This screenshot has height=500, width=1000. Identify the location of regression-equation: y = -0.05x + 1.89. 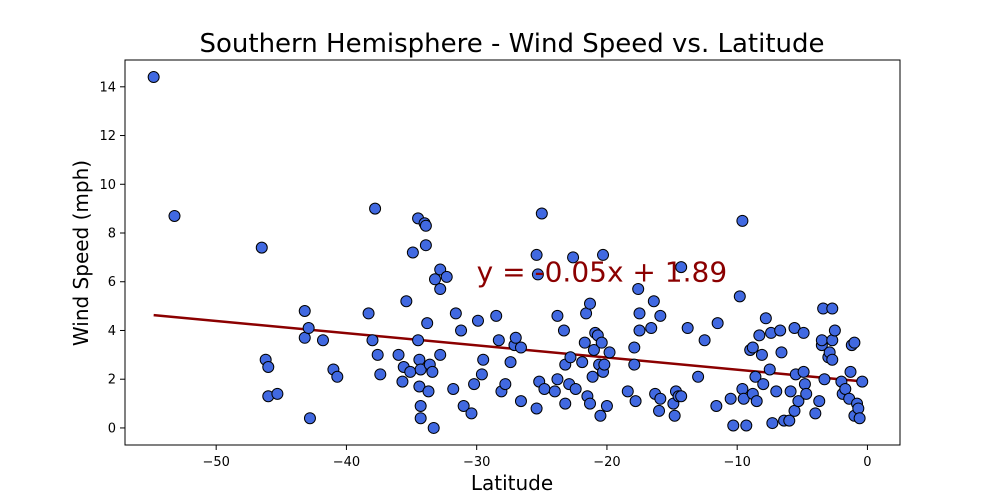
(602, 272).